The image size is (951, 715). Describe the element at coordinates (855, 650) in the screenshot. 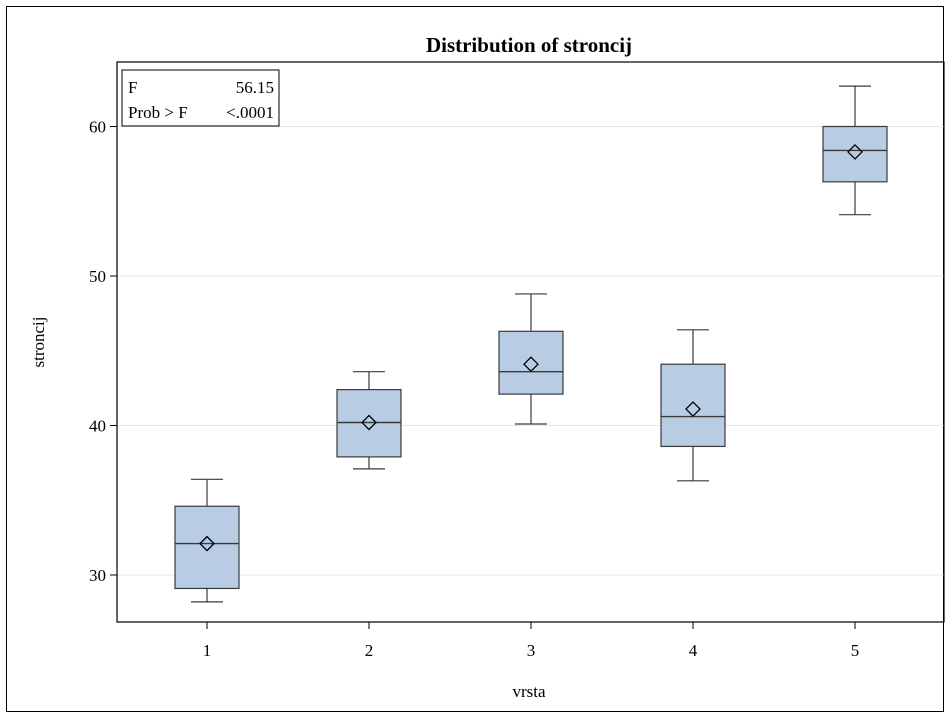

I see `x-tick-label-5: 5` at that location.